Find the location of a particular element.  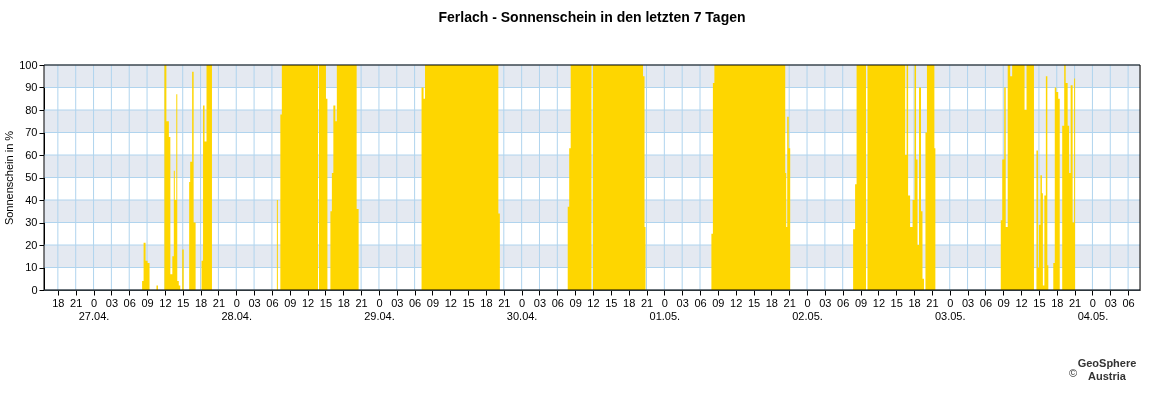

chart-title: Ferlach - Sonnenschein in den letzten 7 Tagen is located at coordinates (592, 17).